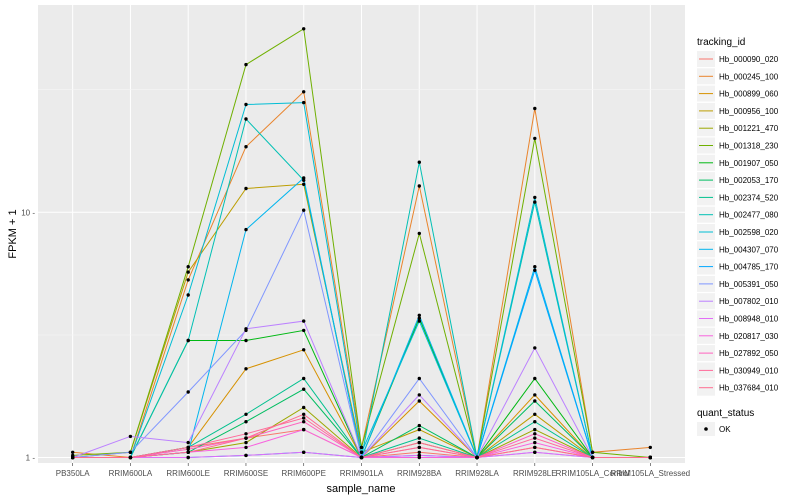 Image resolution: width=800 pixels, height=500 pixels. Describe the element at coordinates (749, 180) in the screenshot. I see `legend-label: Hb_002053_170` at that location.